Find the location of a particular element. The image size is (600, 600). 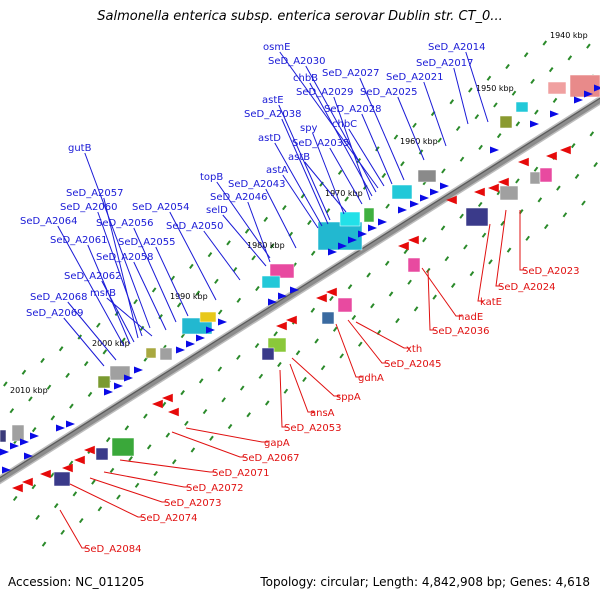

reverse-gene-label: SeD_A2072 is located at coordinates (215, 488).